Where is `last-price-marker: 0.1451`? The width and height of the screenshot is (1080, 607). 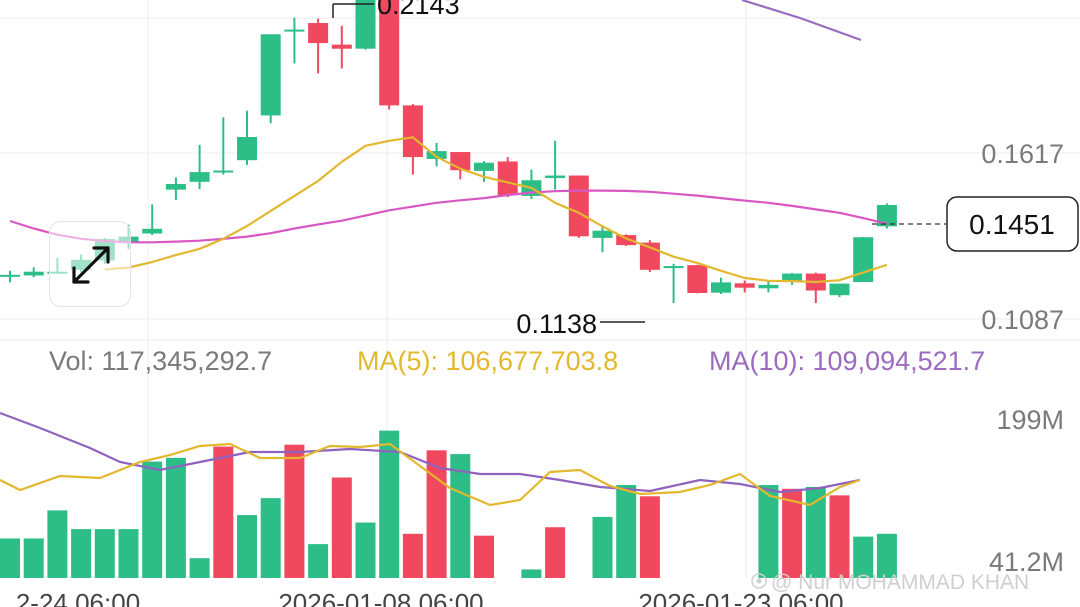
last-price-marker: 0.1451 is located at coordinates (975, 224).